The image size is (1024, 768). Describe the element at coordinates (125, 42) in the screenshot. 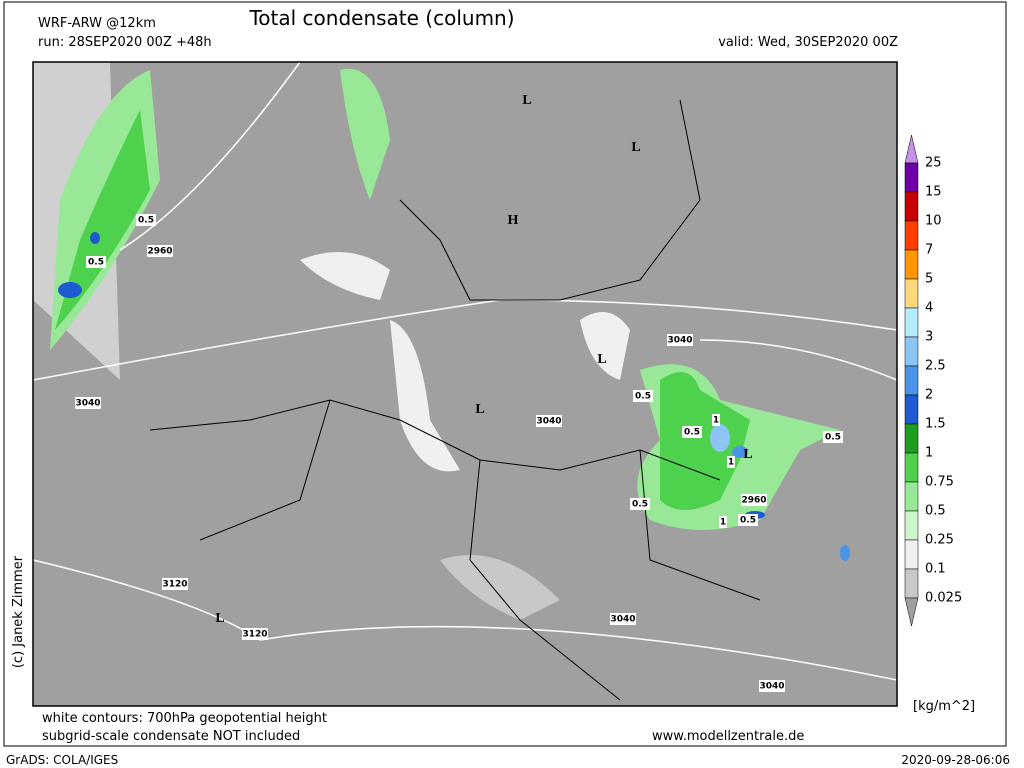

I see `run: run: 28SEP2020 00Z +48h` at that location.